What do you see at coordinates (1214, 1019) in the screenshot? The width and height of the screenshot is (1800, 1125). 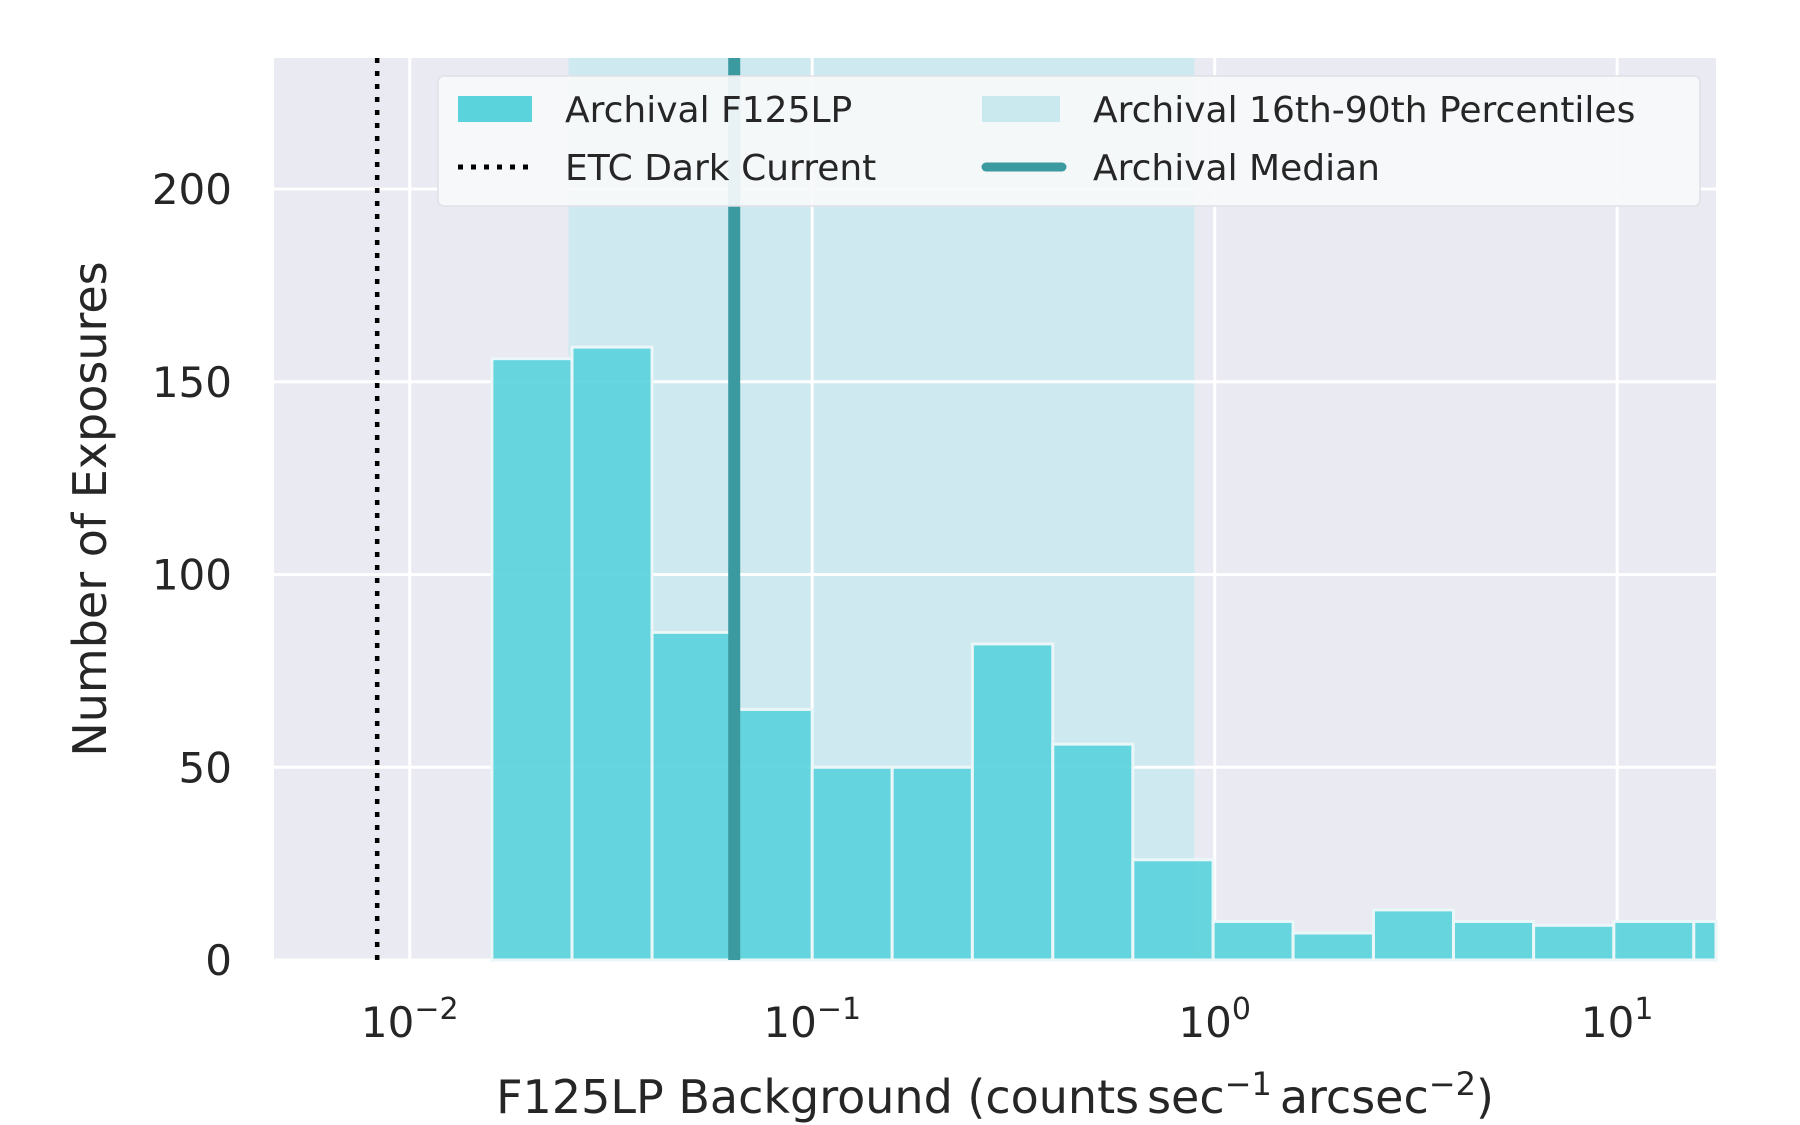 I see `x-tick-label: 10⁰` at bounding box center [1214, 1019].